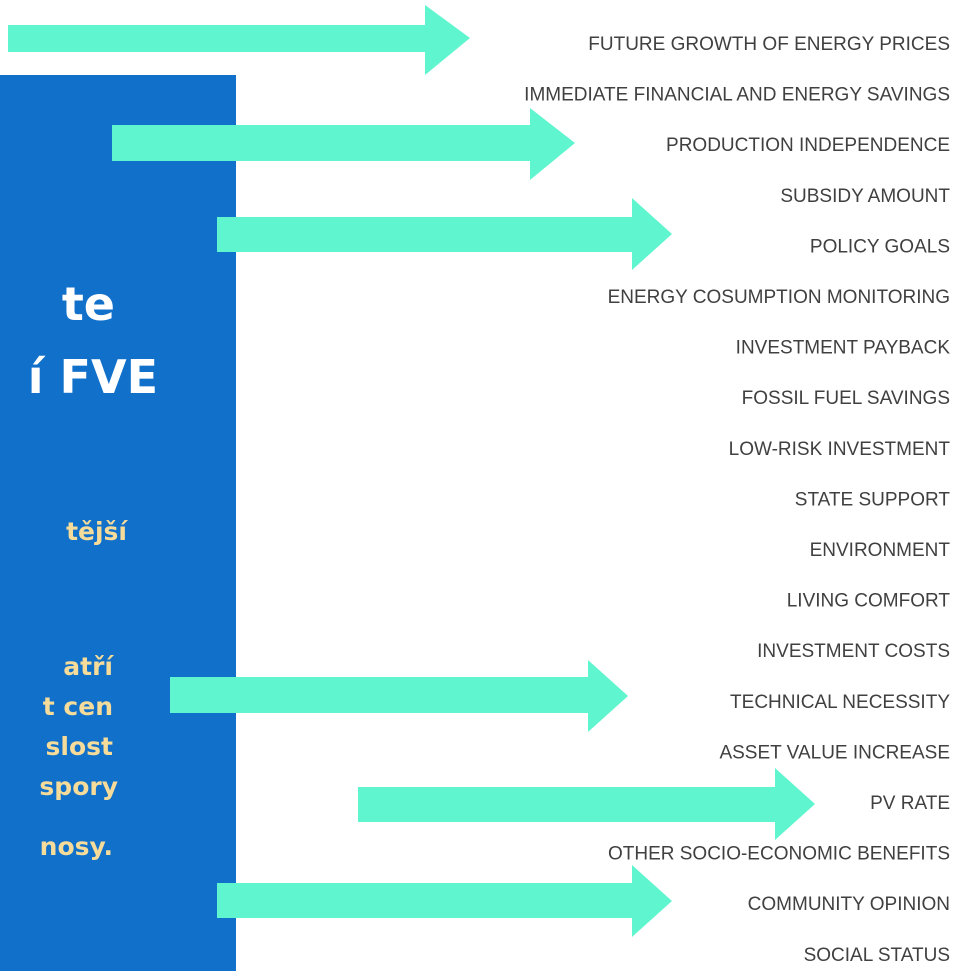 Image resolution: width=957 pixels, height=971 pixels. Describe the element at coordinates (93, 377) in the screenshot. I see `heading-line: í FVE` at that location.